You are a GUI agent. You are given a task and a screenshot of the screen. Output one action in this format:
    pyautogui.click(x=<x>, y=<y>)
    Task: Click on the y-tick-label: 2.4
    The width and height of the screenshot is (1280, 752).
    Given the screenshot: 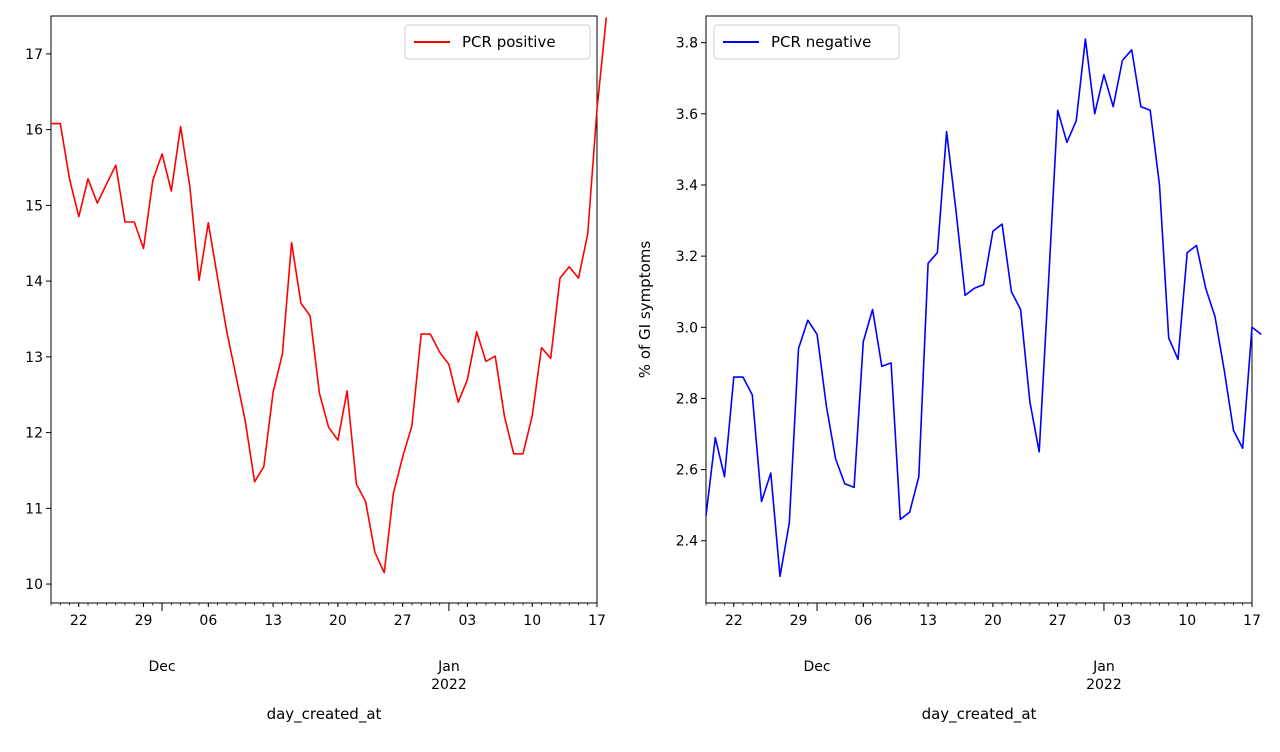 What is the action you would take?
    pyautogui.click(x=687, y=542)
    